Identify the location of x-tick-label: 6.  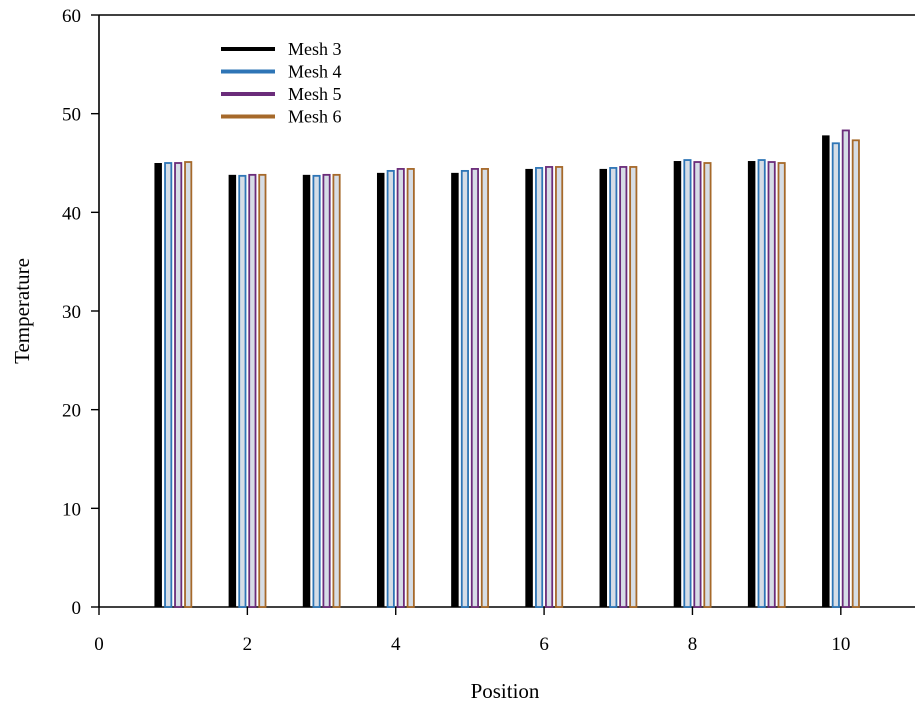
(544, 644).